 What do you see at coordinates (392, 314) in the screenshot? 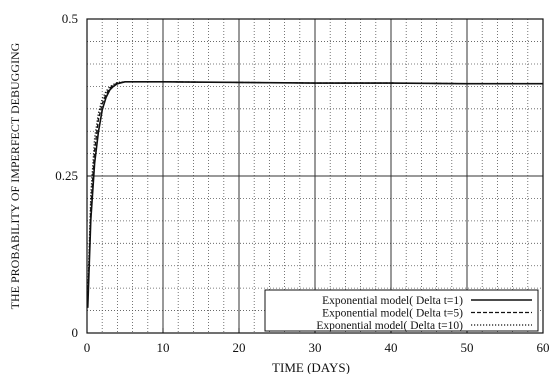
I see `legend-label: Exponential model( Delta t=5)` at bounding box center [392, 314].